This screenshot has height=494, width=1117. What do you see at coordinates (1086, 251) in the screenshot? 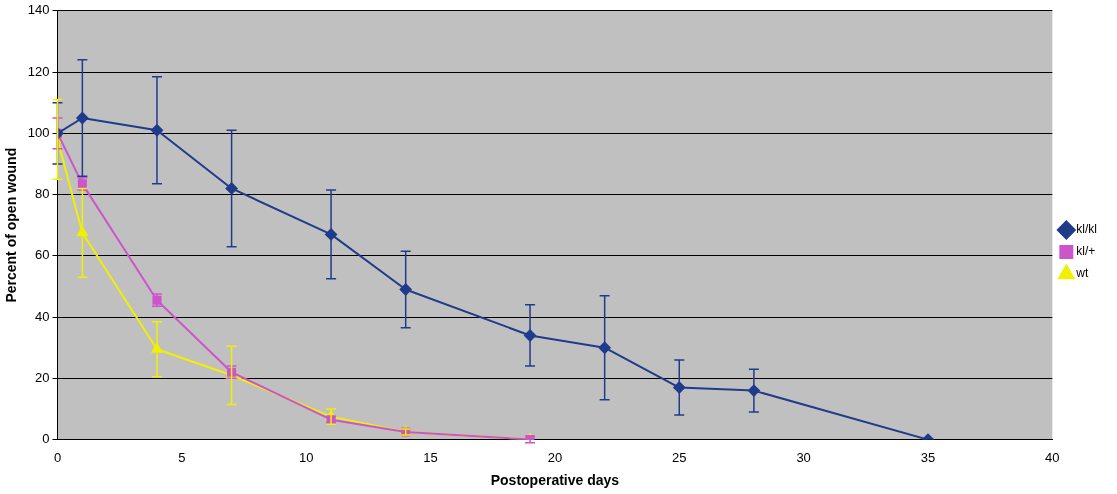
I see `legend-label: kl/+` at bounding box center [1086, 251].